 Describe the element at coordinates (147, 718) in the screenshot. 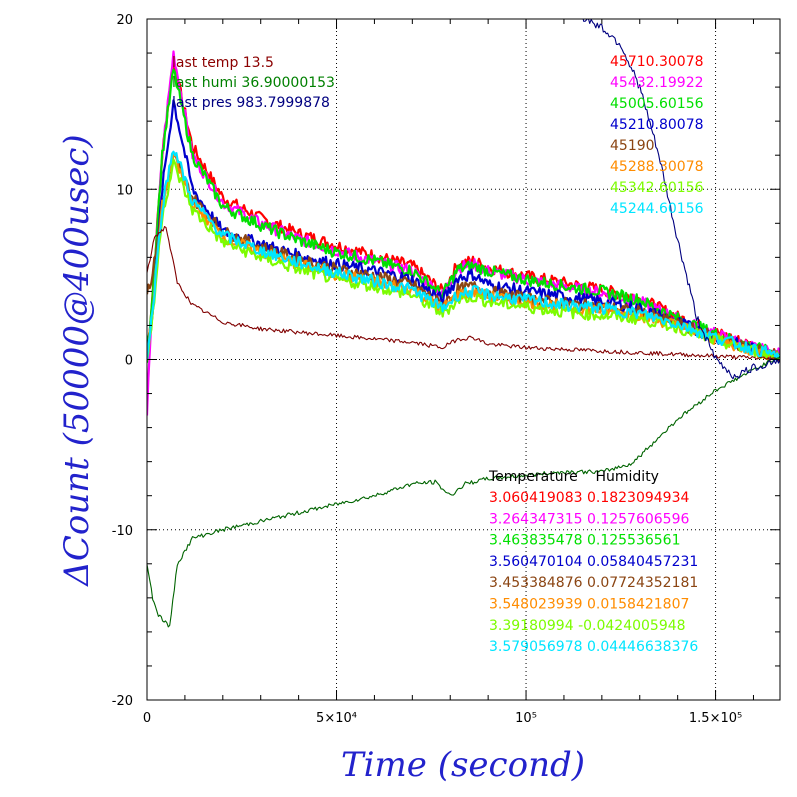

I see `x-tick-label: 0` at that location.